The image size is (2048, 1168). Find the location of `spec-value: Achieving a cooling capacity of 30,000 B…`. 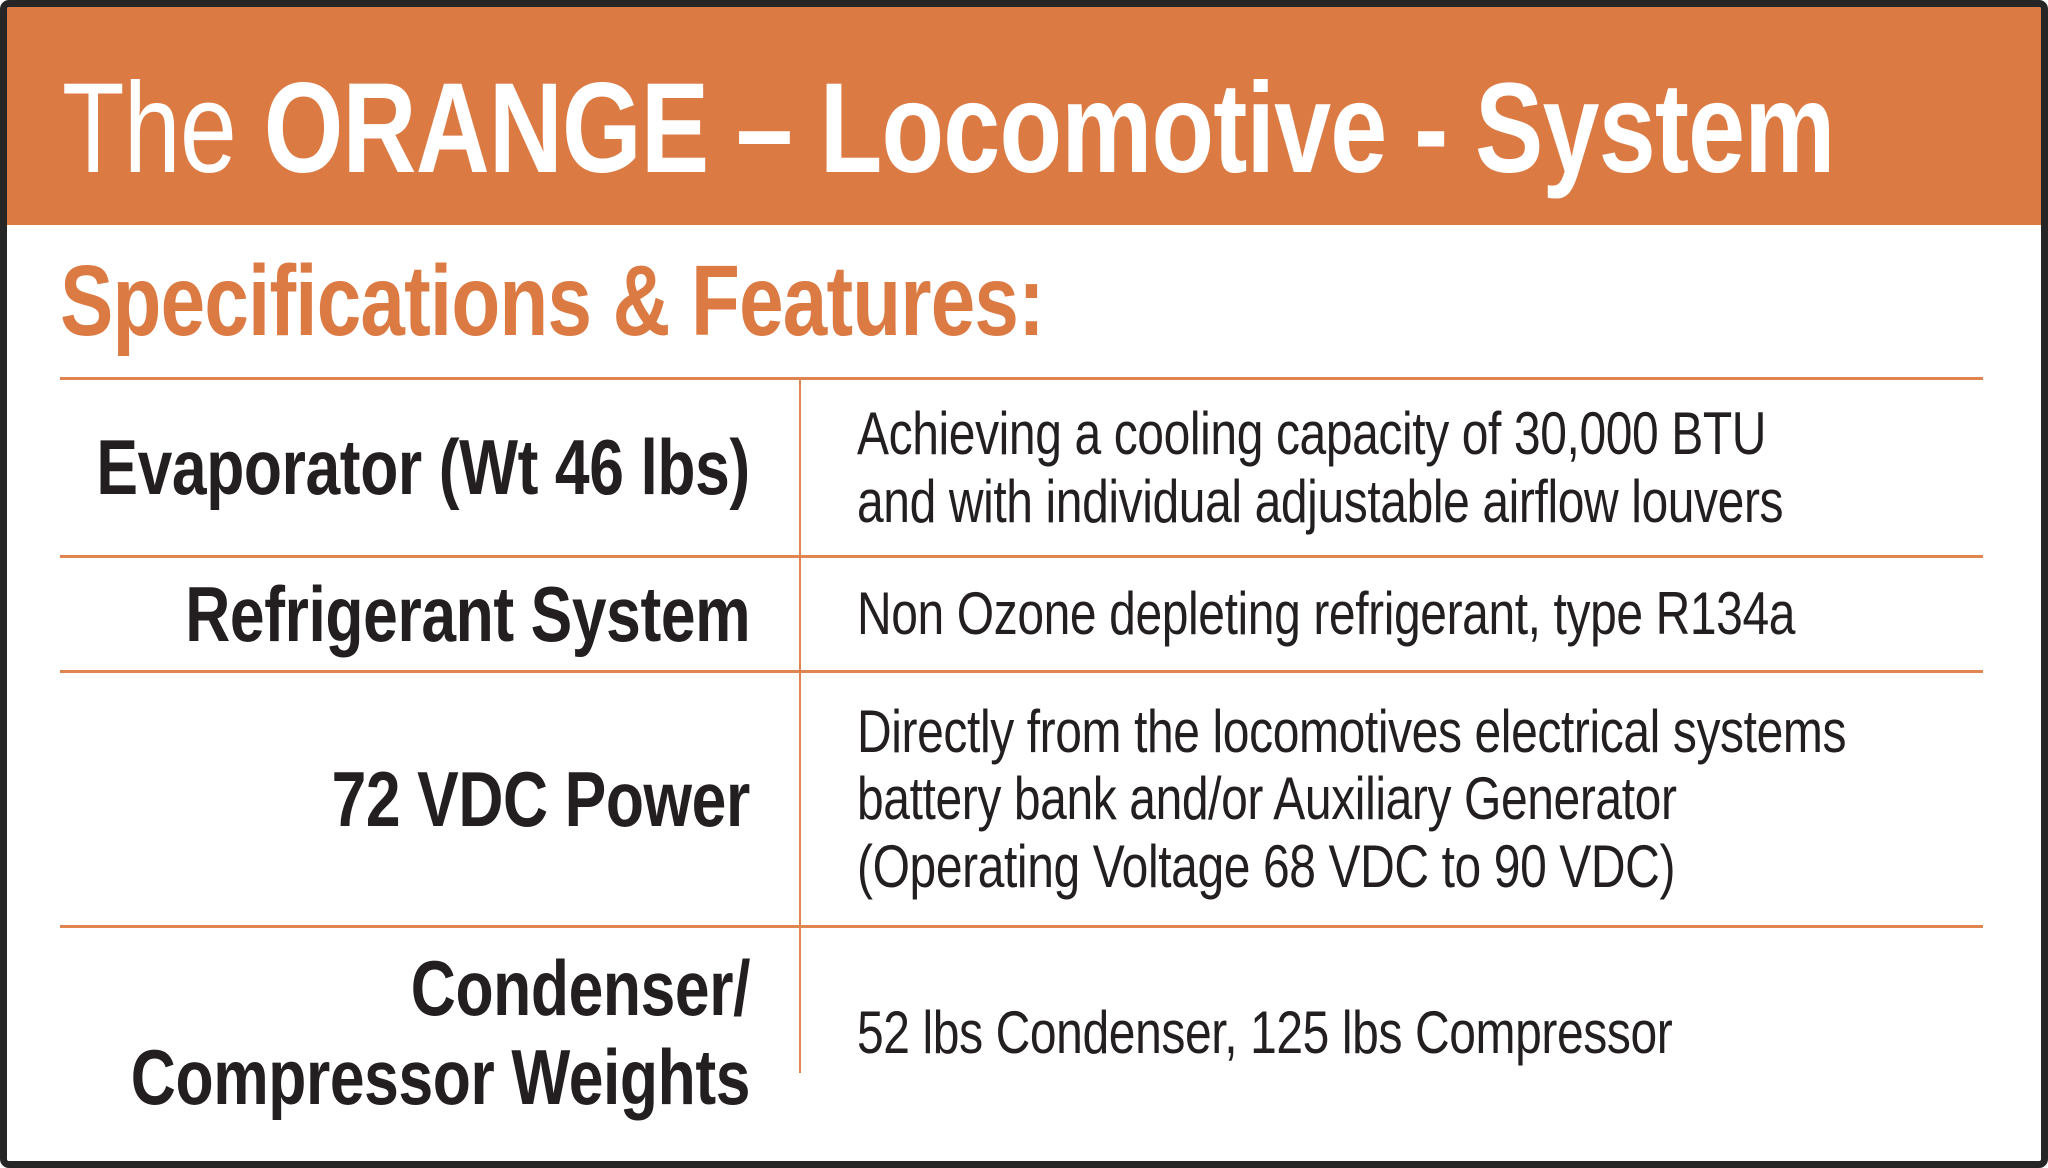

spec-value: Achieving a cooling capacity of 30,000 B… is located at coordinates (1320, 467).